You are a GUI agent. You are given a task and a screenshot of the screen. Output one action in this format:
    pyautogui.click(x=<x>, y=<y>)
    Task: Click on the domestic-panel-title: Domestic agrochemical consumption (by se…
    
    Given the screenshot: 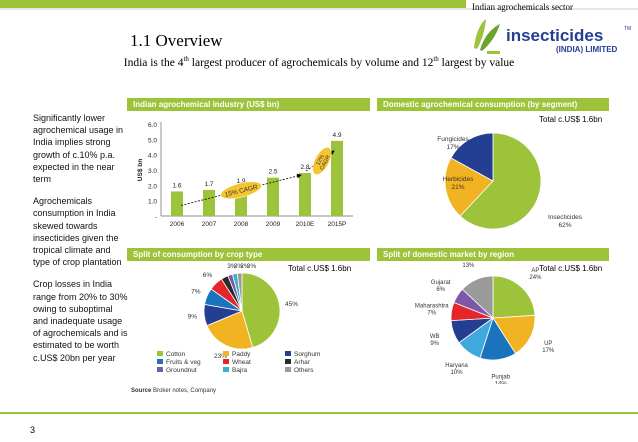 What is the action you would take?
    pyautogui.click(x=493, y=104)
    